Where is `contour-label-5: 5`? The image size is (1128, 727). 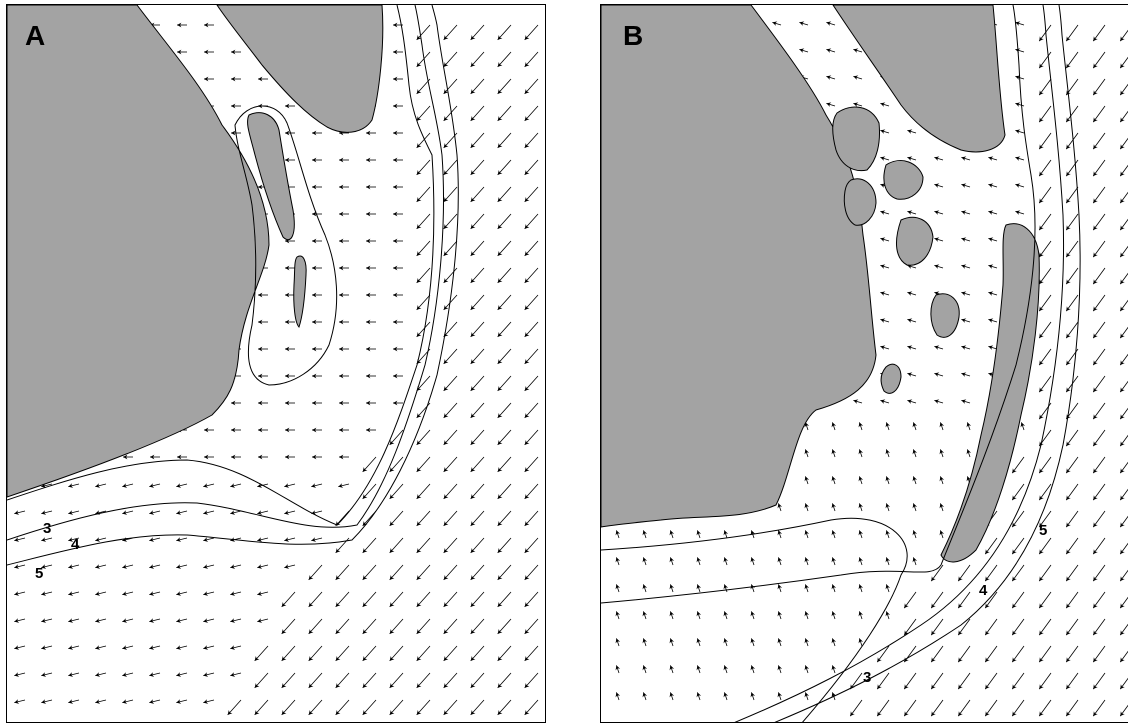
contour-label-5: 5 is located at coordinates (39, 573).